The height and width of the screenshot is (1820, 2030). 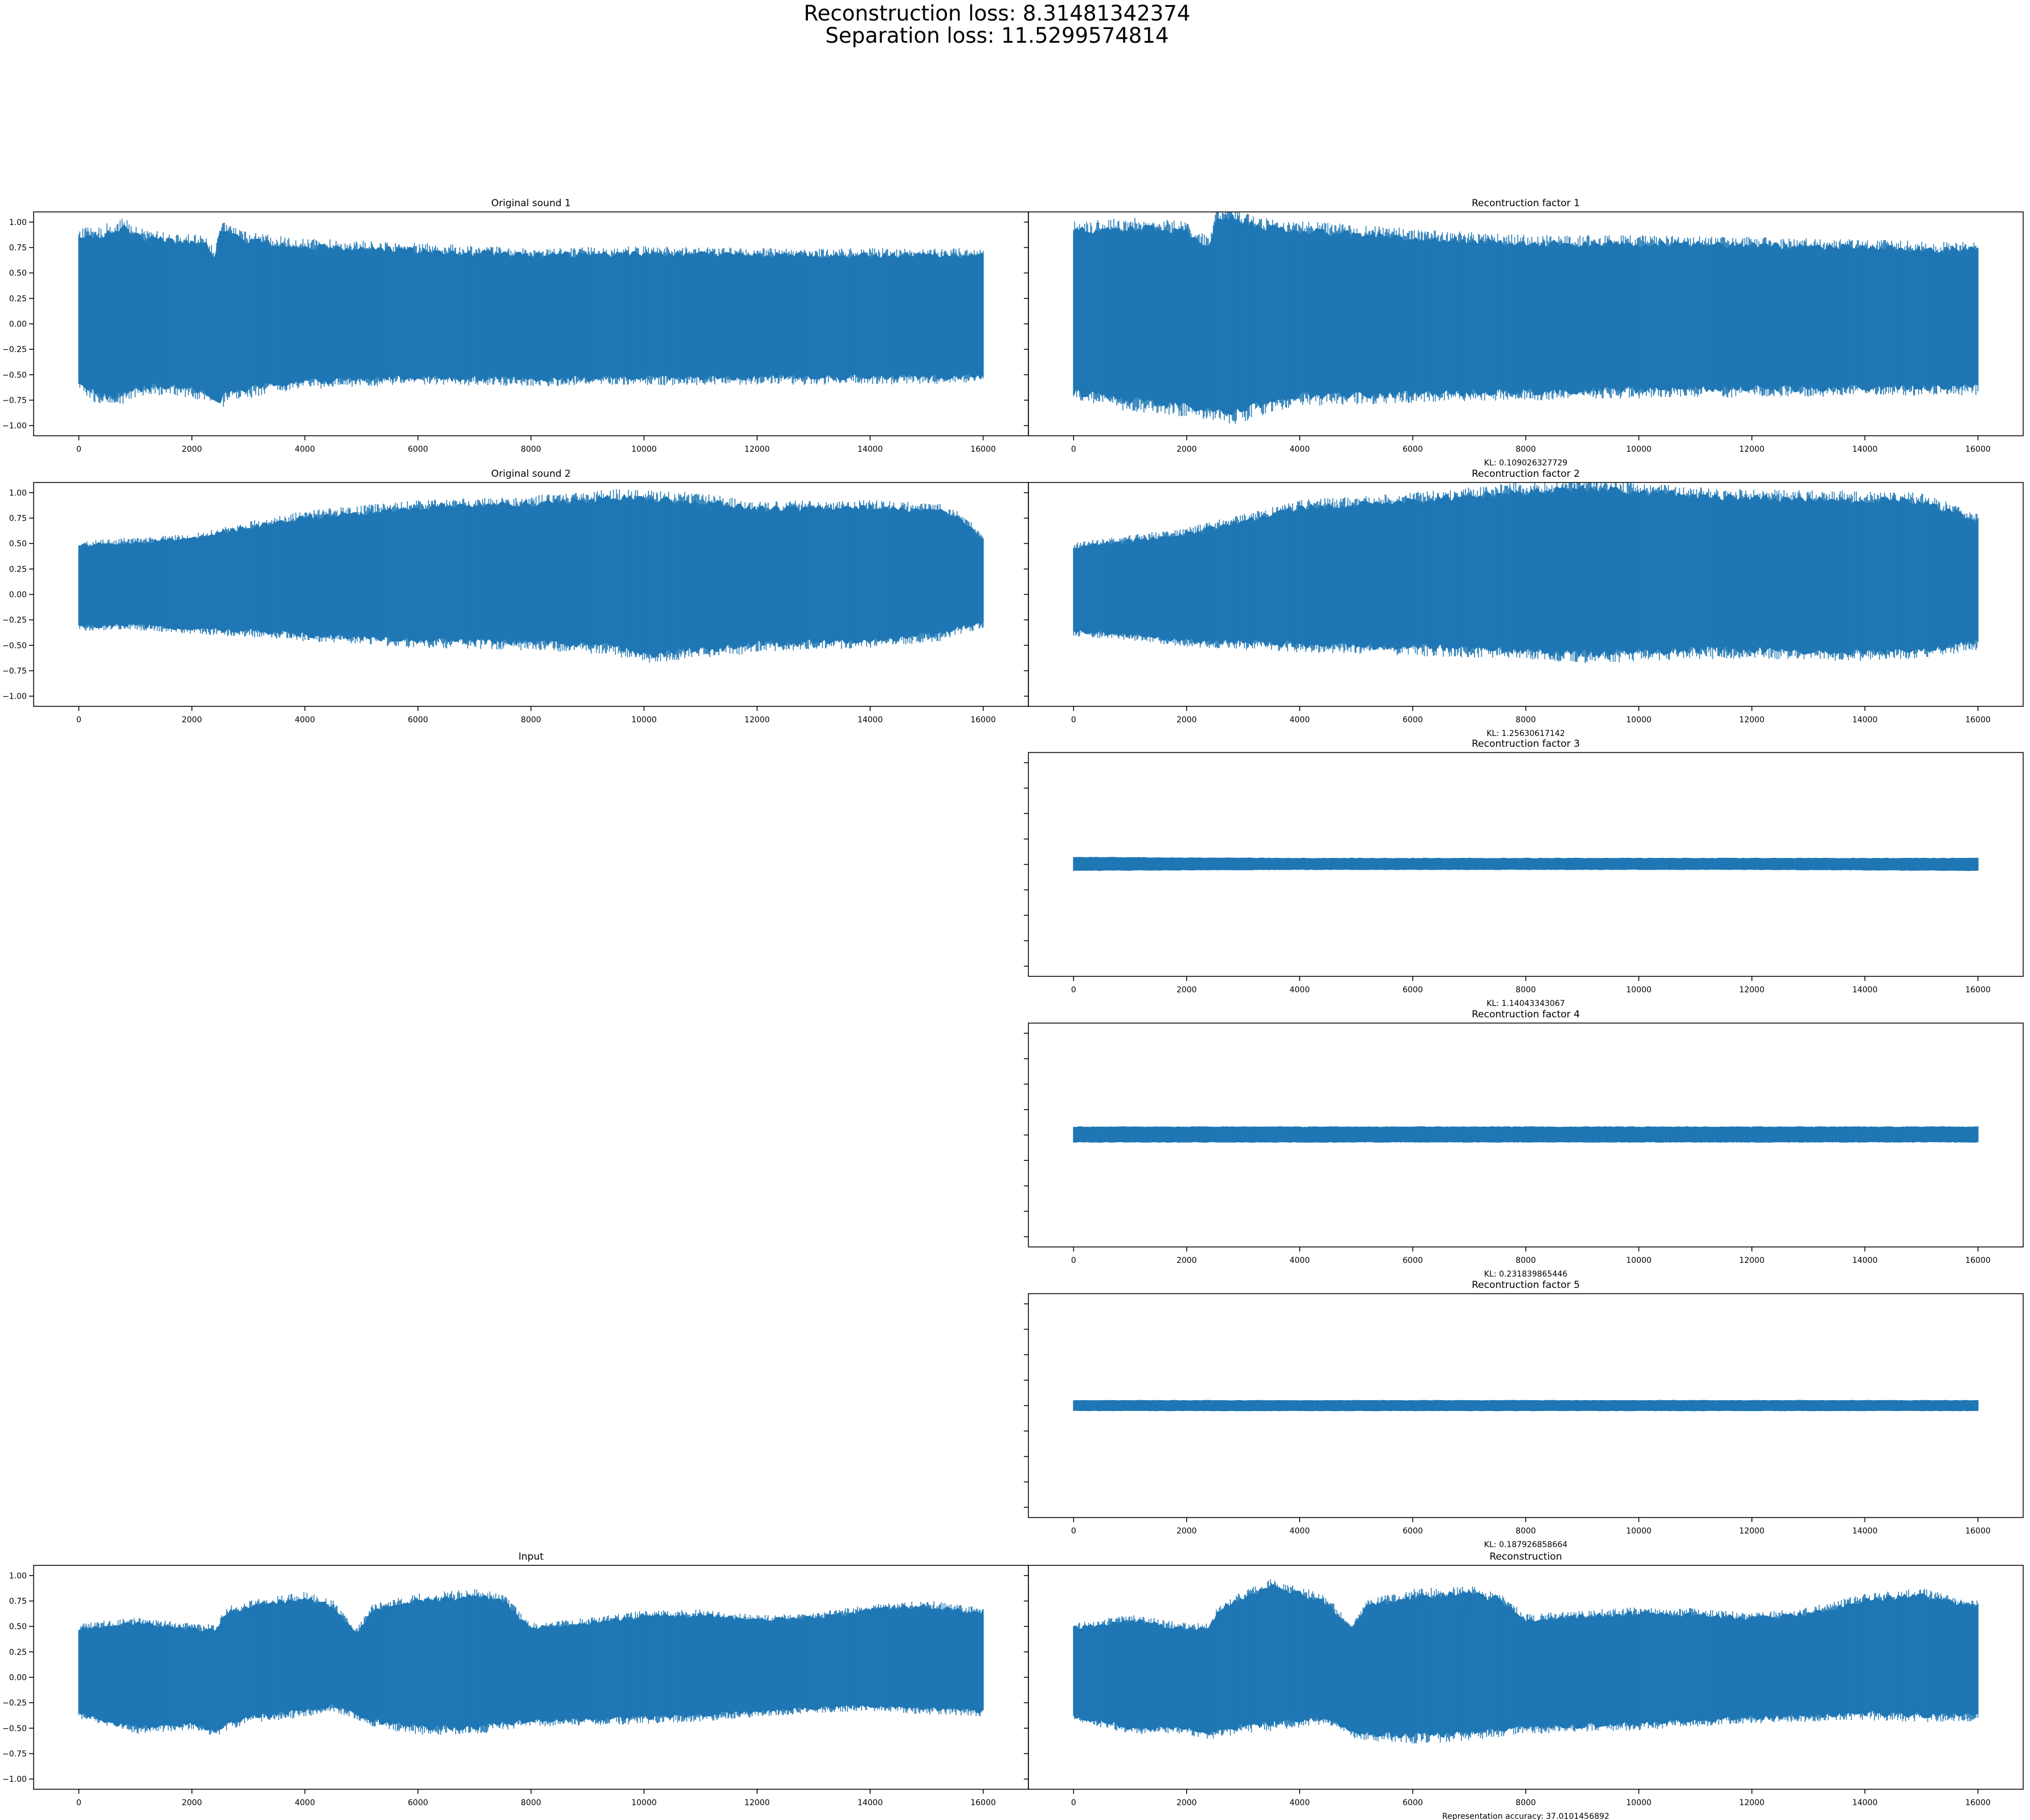 I want to click on waveform-input, so click(x=531, y=1662).